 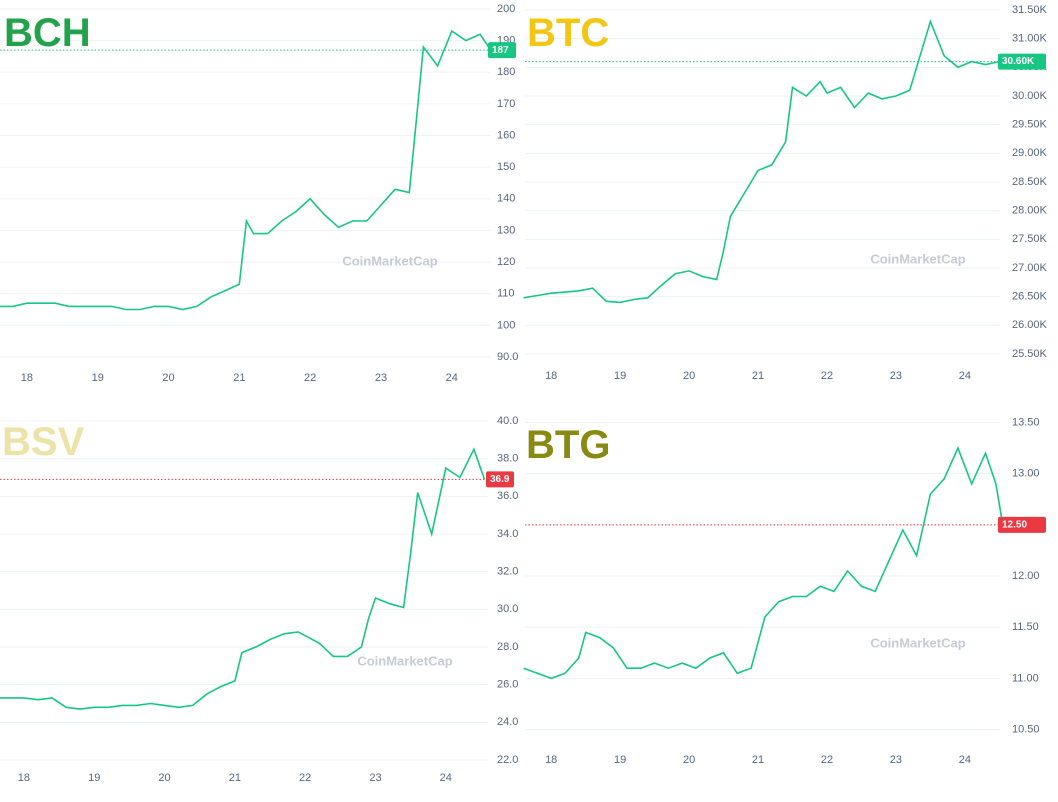 I want to click on y-tick-label: 180, so click(x=506, y=72).